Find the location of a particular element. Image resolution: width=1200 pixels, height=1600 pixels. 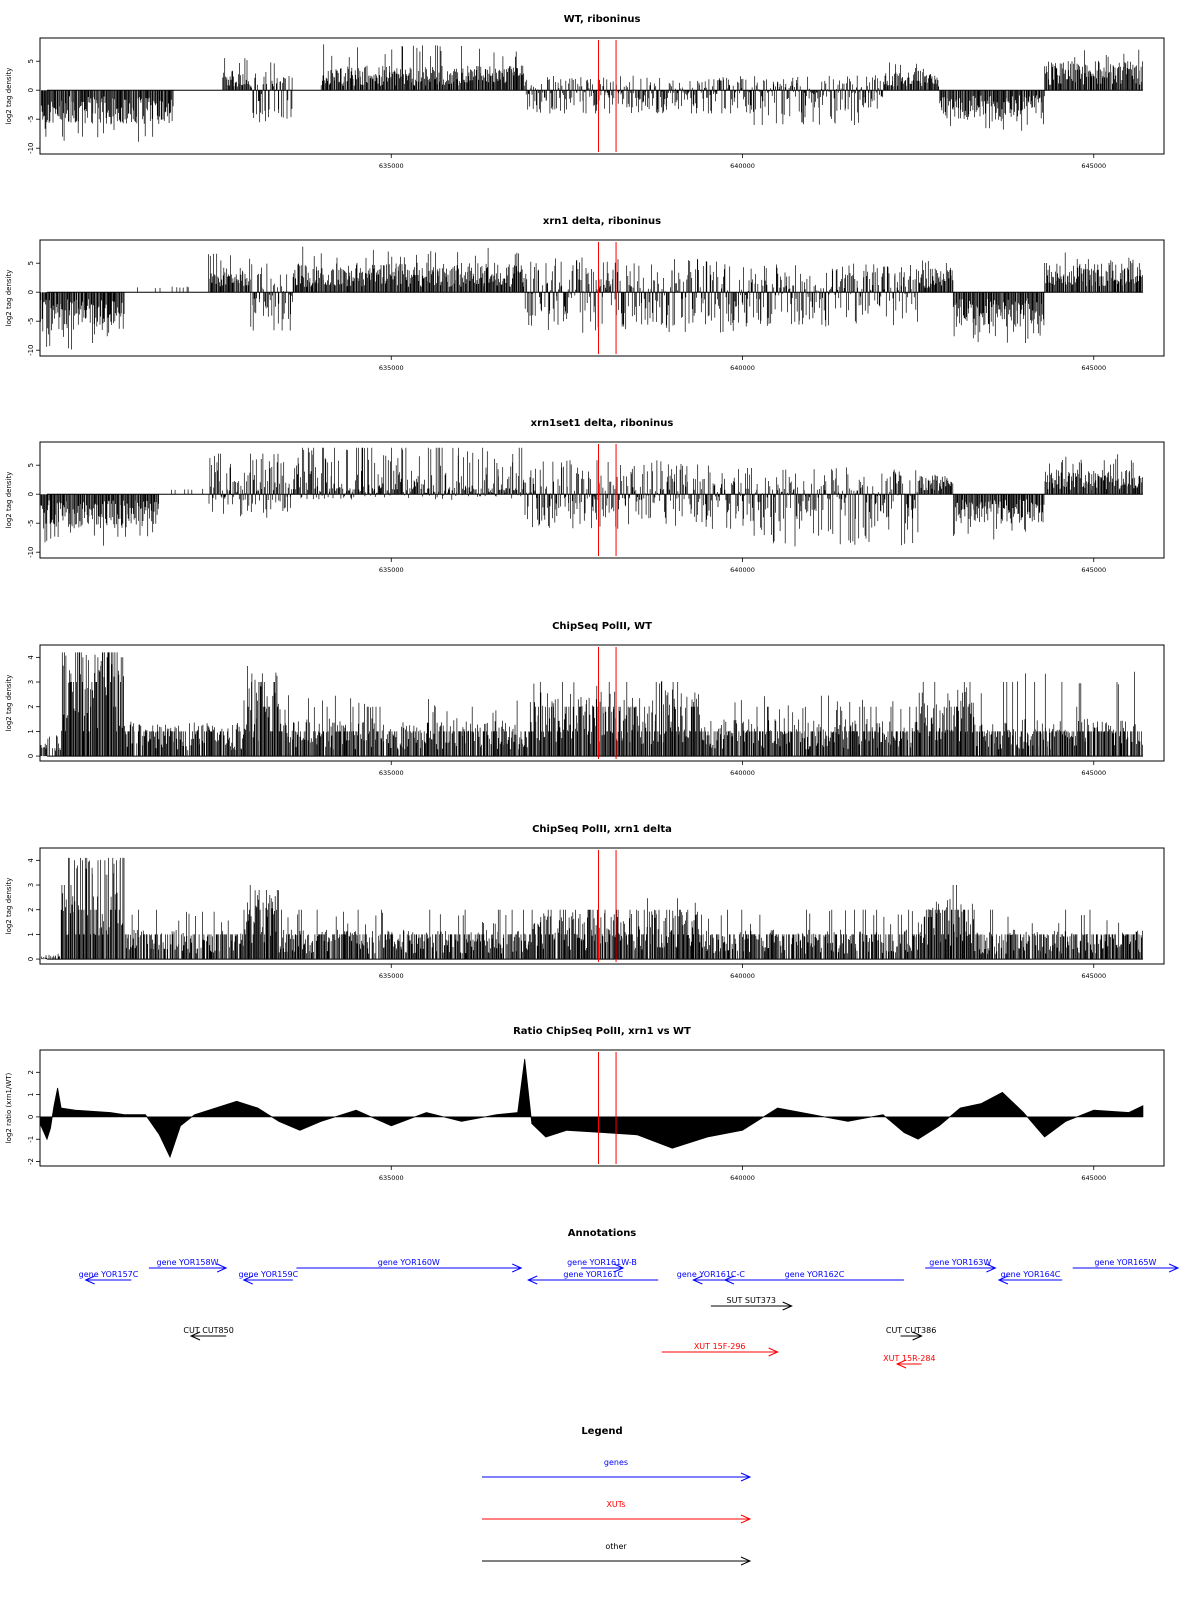

annotation-item: gene YOR161C is located at coordinates (593, 1277).